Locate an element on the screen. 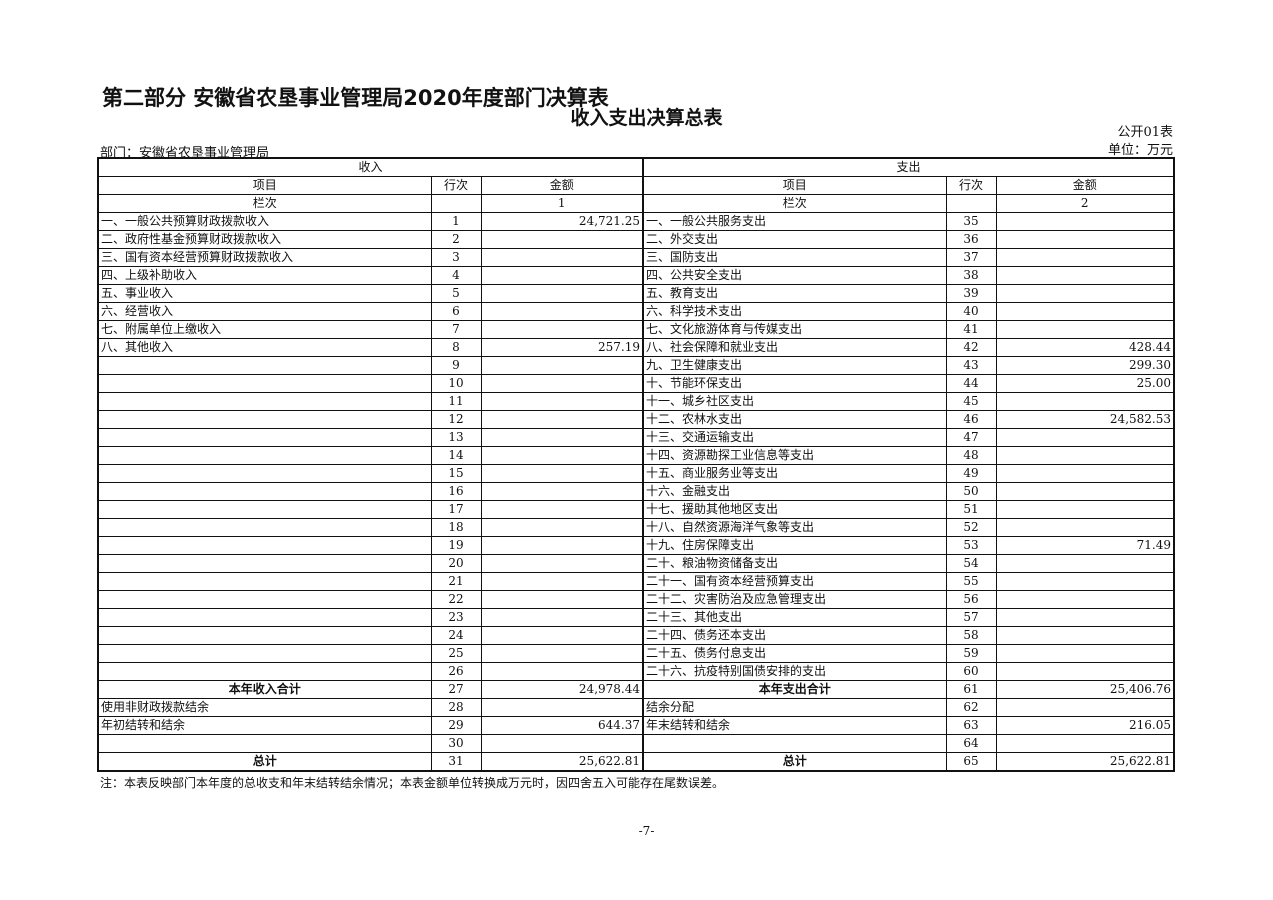 The width and height of the screenshot is (1273, 900). income-amount-cell: 257.19 is located at coordinates (562, 347).